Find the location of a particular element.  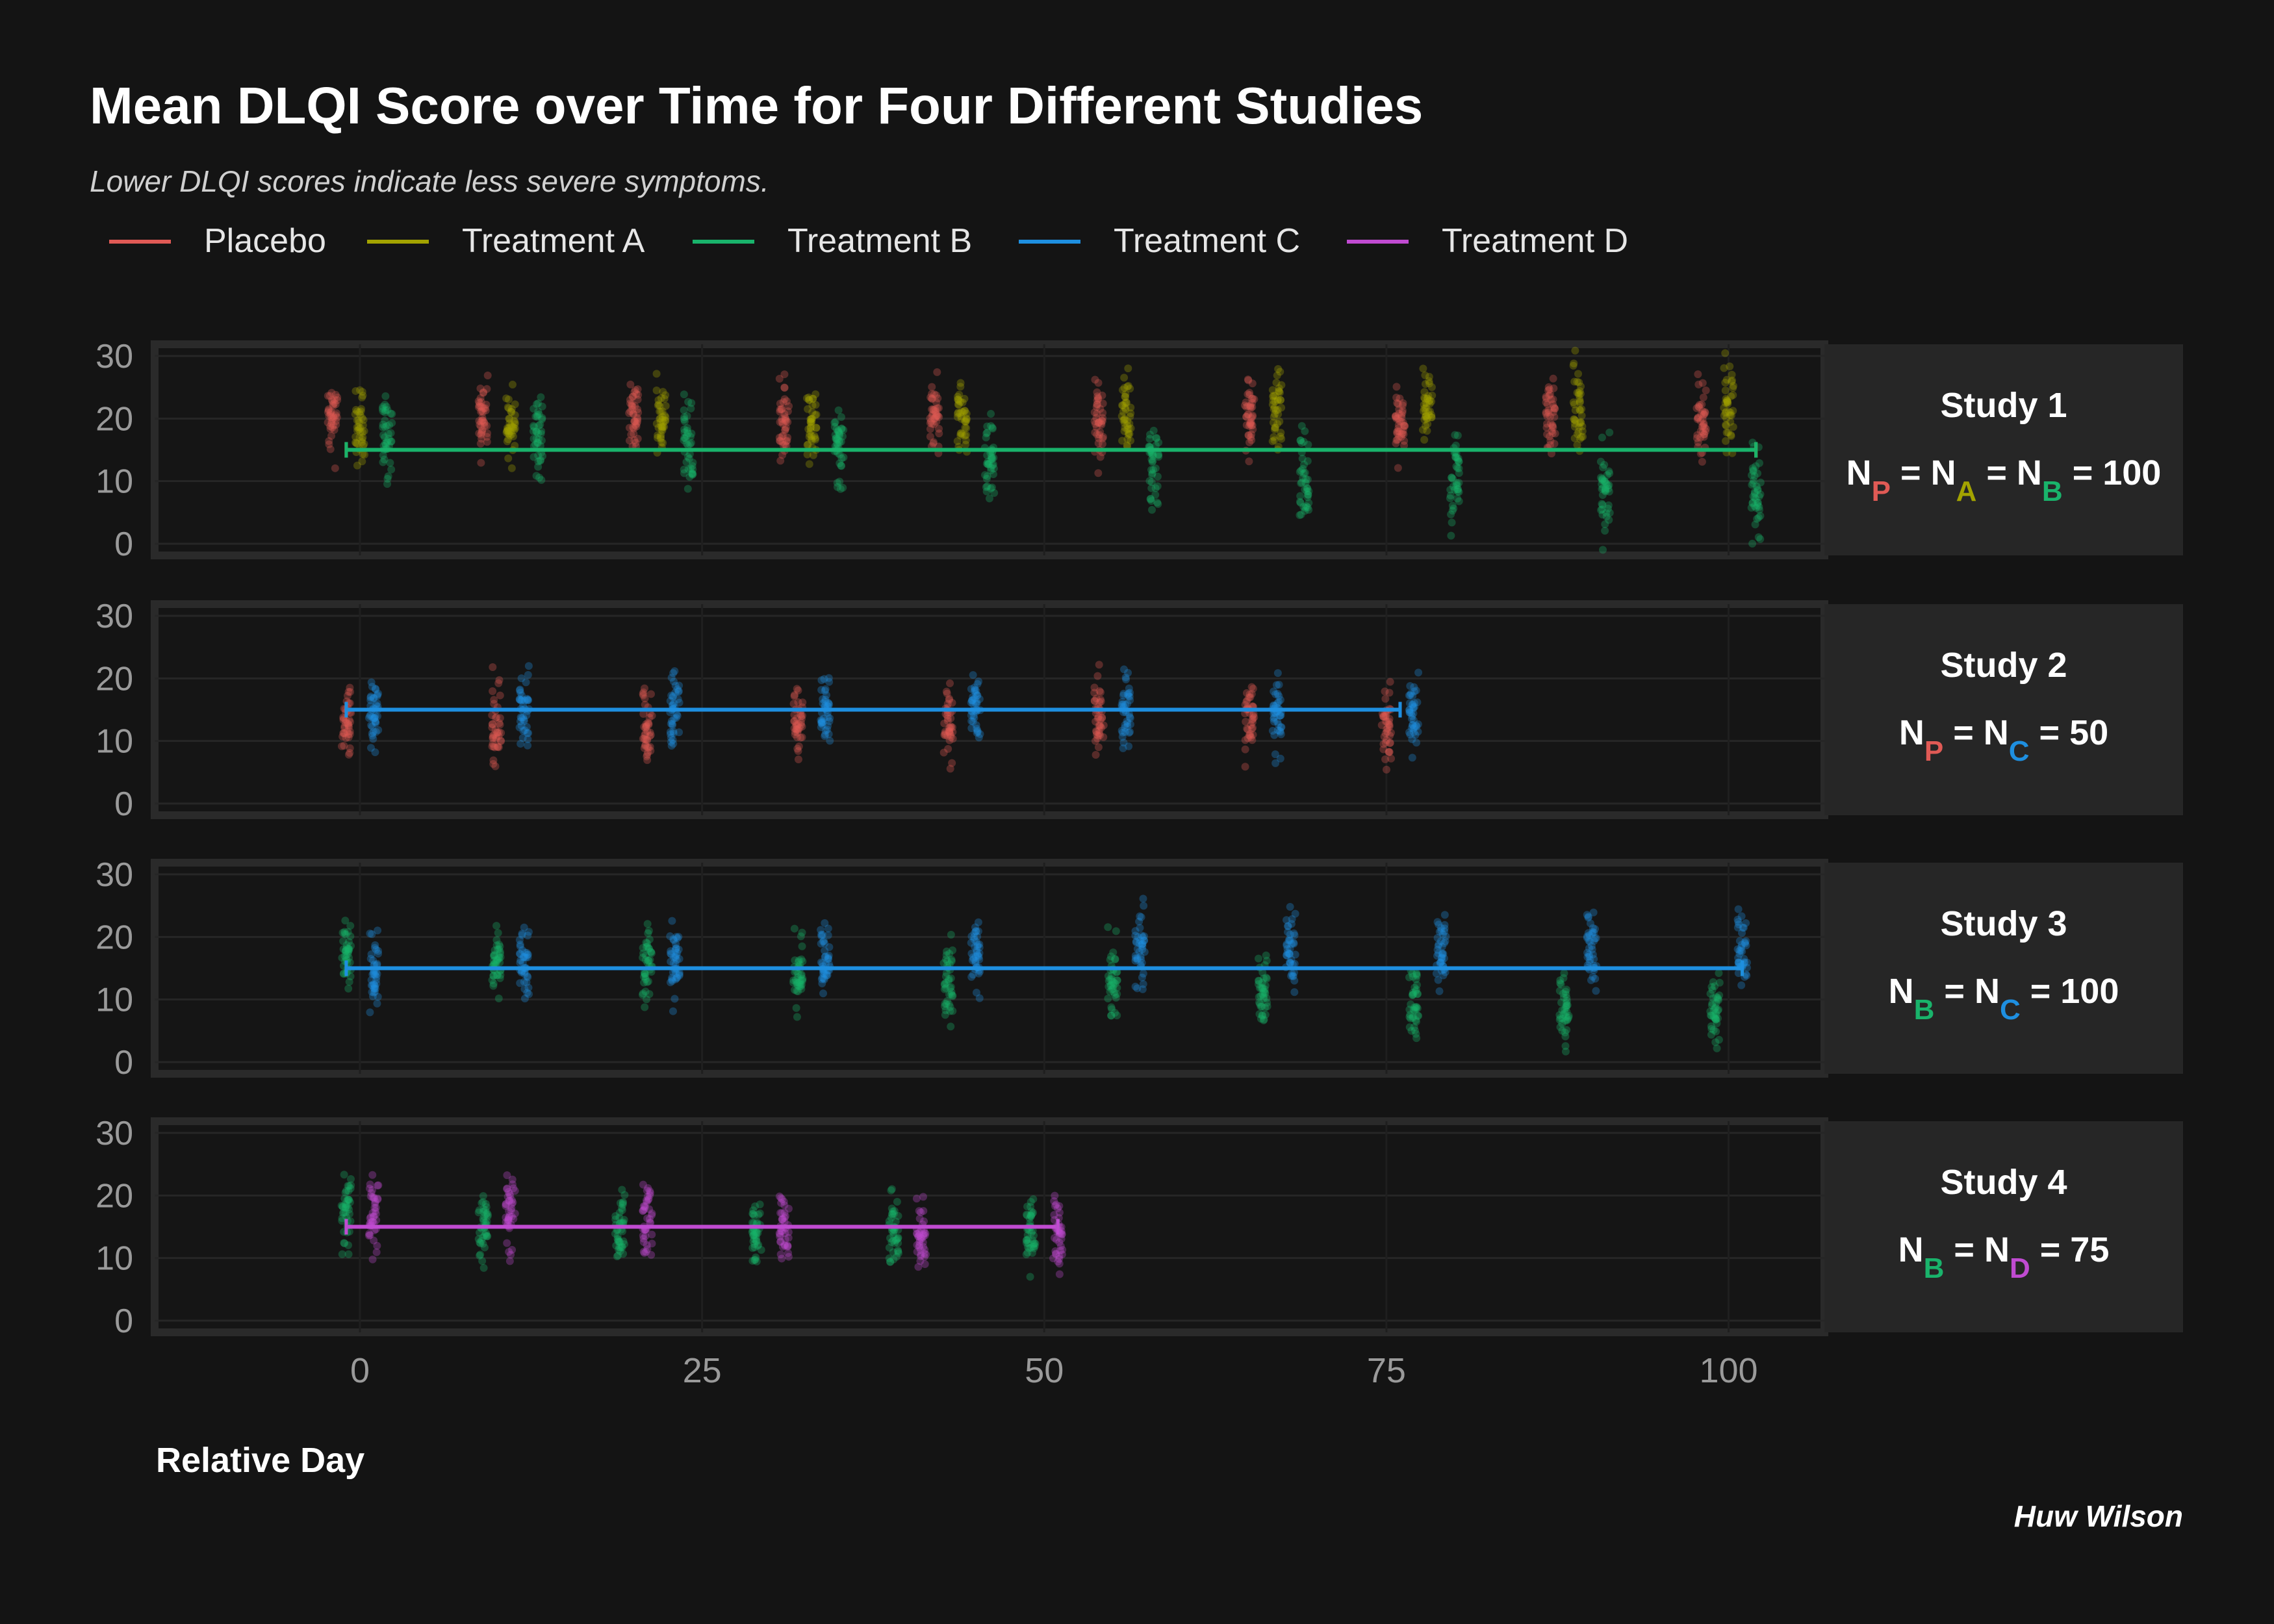

y-tick-label: 20 is located at coordinates (114, 1196).